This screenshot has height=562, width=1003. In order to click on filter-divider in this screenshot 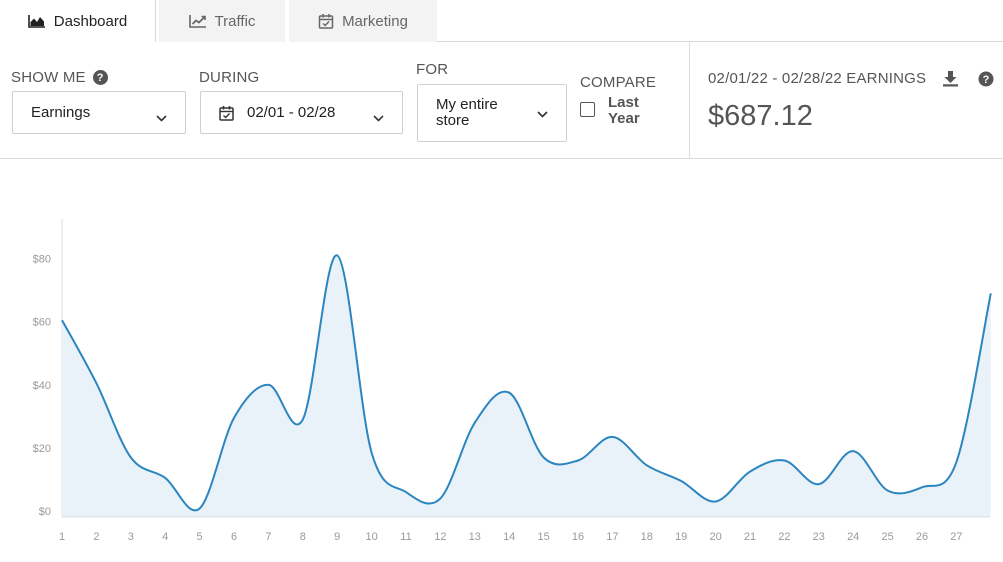, I will do `click(689, 100)`.